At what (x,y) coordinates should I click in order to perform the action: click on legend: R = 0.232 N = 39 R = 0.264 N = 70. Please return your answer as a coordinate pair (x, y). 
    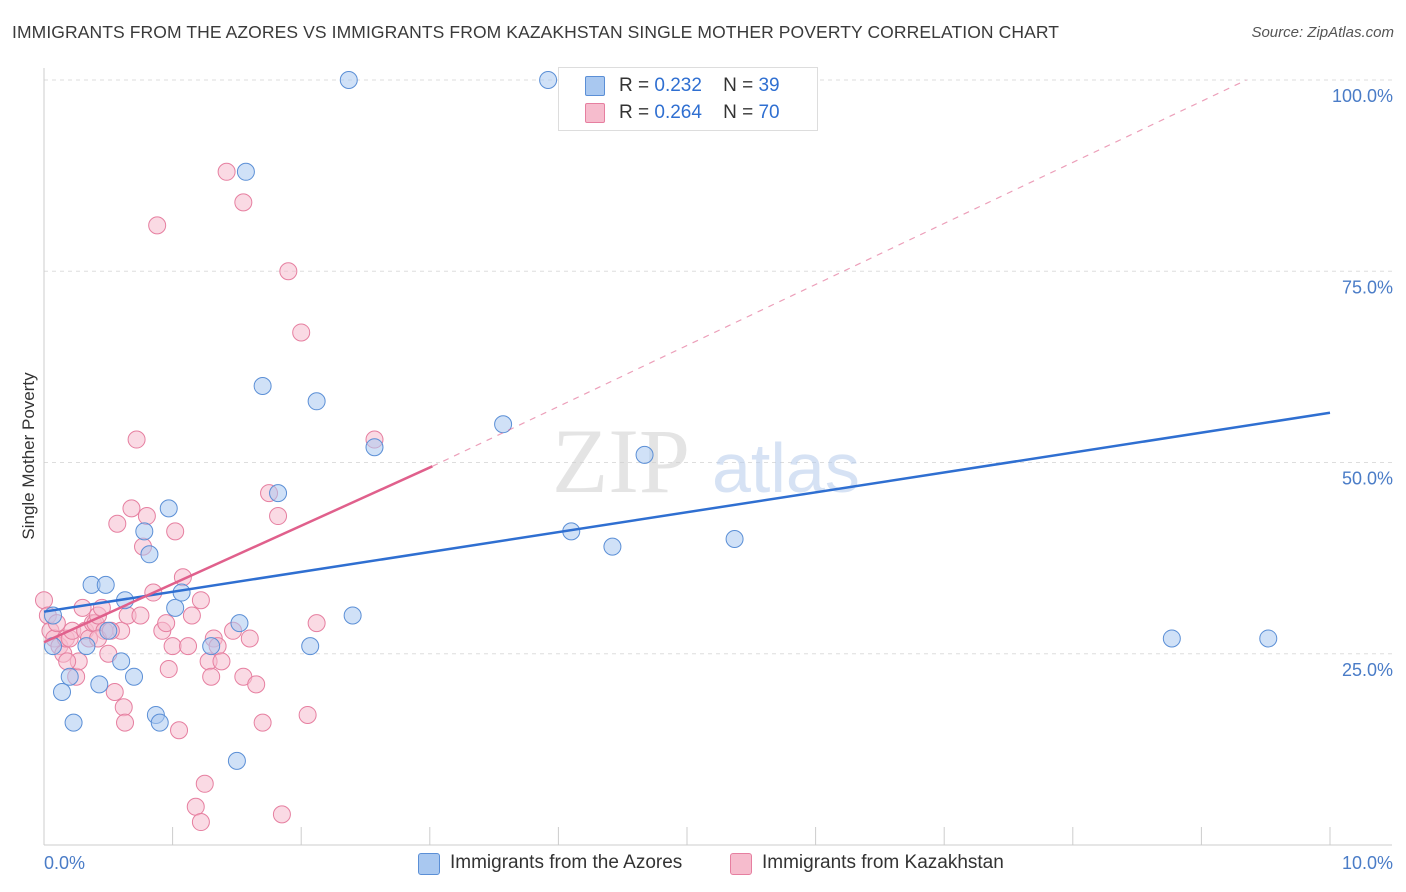
    Looking at the image, I should click on (688, 99).